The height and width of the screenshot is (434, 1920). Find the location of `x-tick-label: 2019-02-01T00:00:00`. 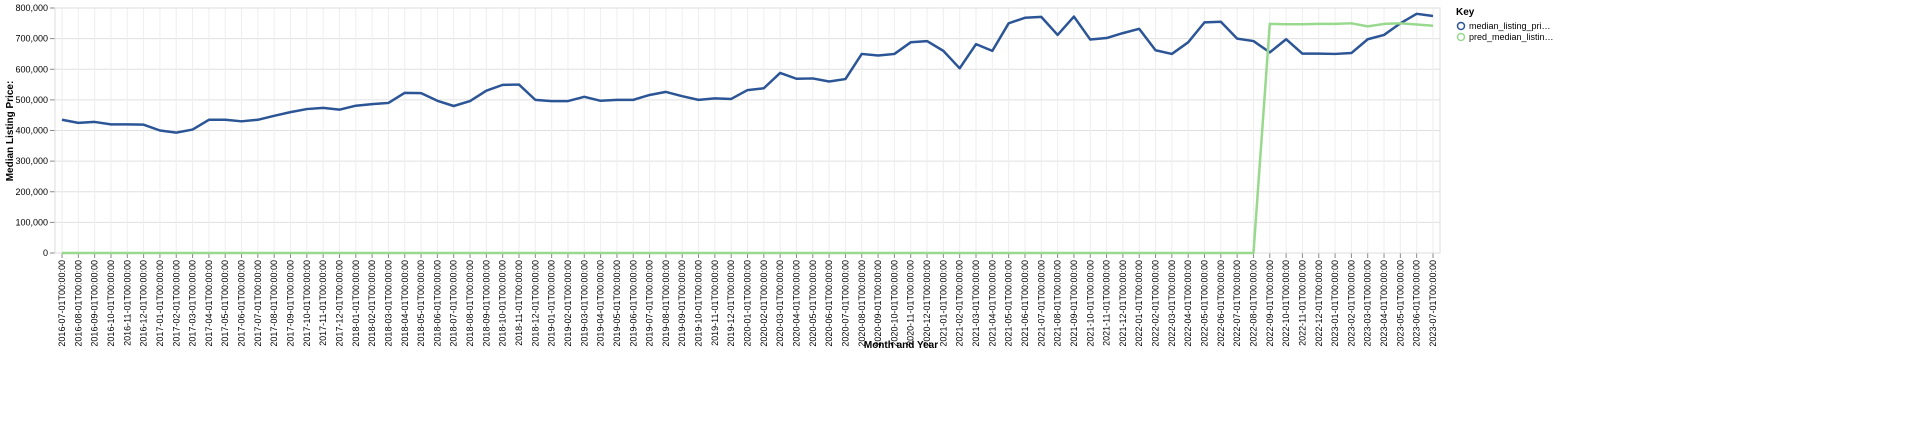

x-tick-label: 2019-02-01T00:00:00 is located at coordinates (568, 303).